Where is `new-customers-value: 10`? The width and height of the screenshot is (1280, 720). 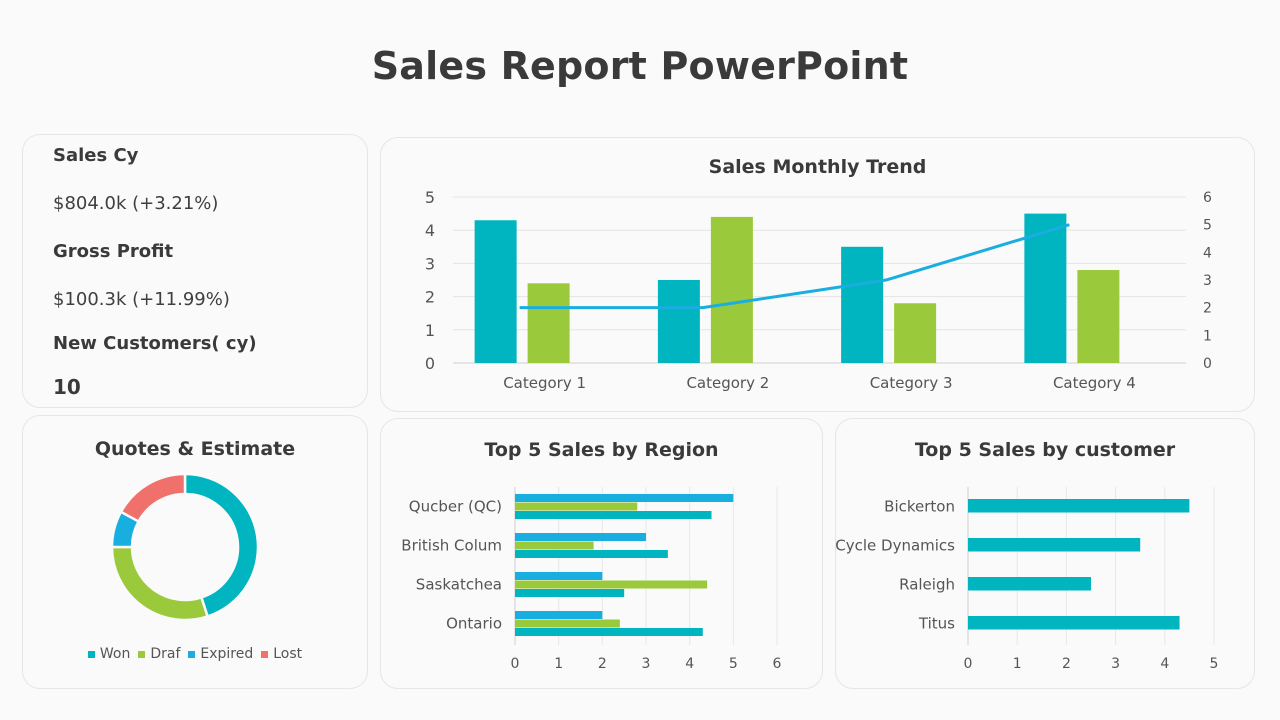
new-customers-value: 10 is located at coordinates (67, 387).